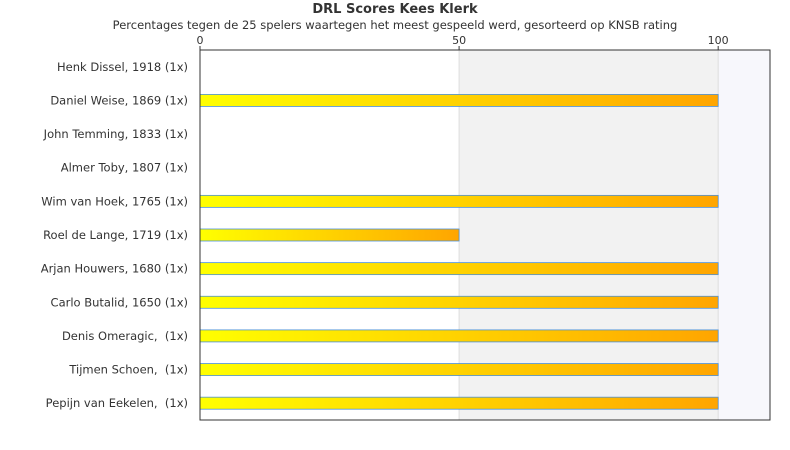  Describe the element at coordinates (718, 40) in the screenshot. I see `x-tick-label: 100` at that location.